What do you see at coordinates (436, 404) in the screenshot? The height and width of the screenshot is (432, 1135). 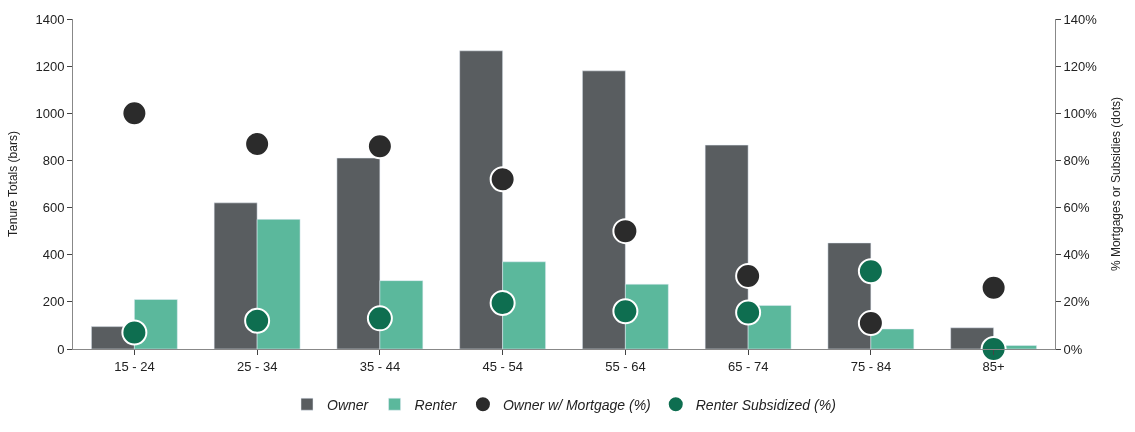 I see `legend-label: Renter` at bounding box center [436, 404].